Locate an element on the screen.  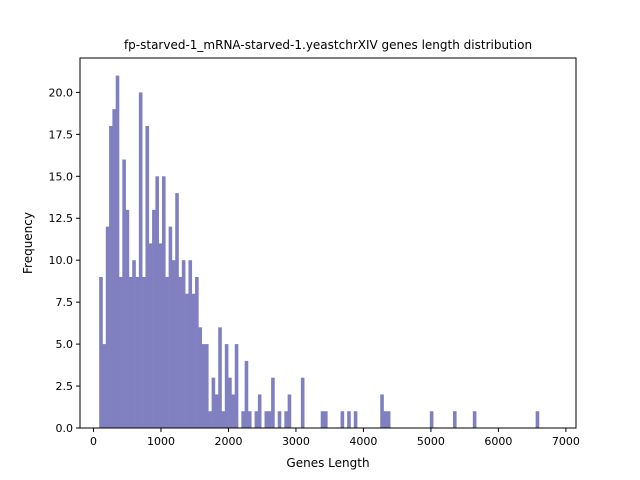
x-tick-label: 7000 is located at coordinates (566, 441).